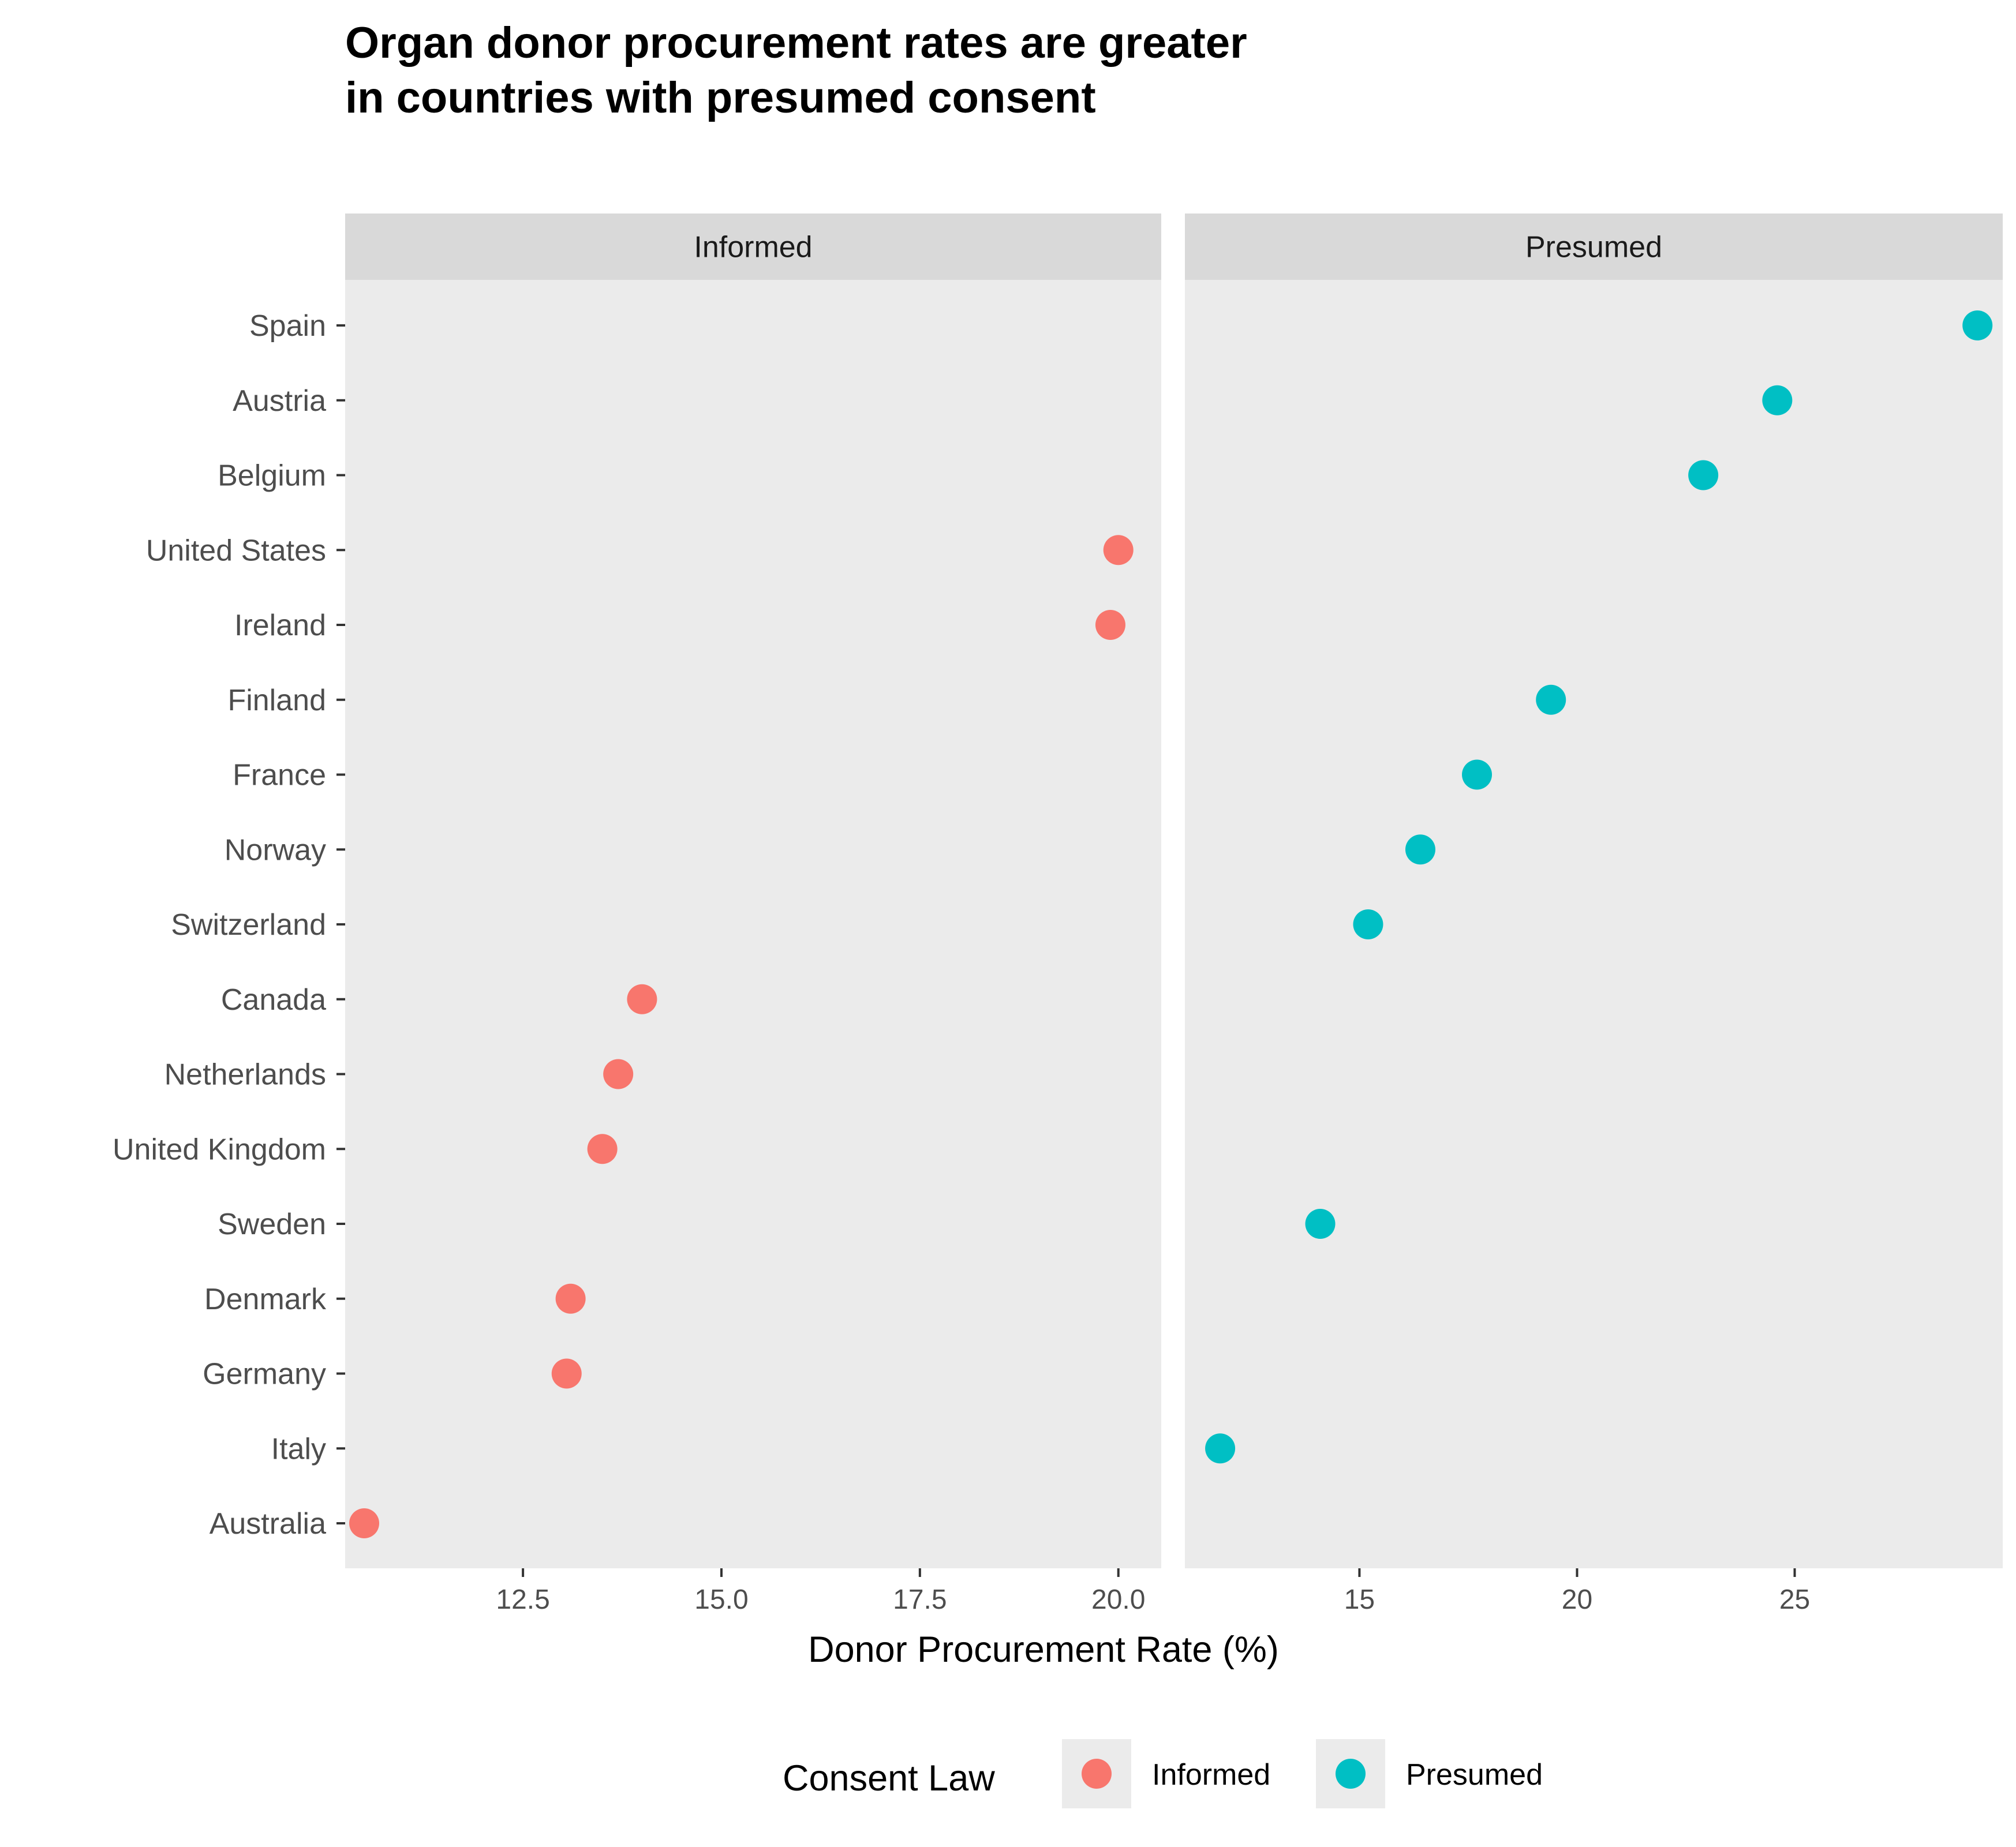  I want to click on strip-informed, so click(753, 246).